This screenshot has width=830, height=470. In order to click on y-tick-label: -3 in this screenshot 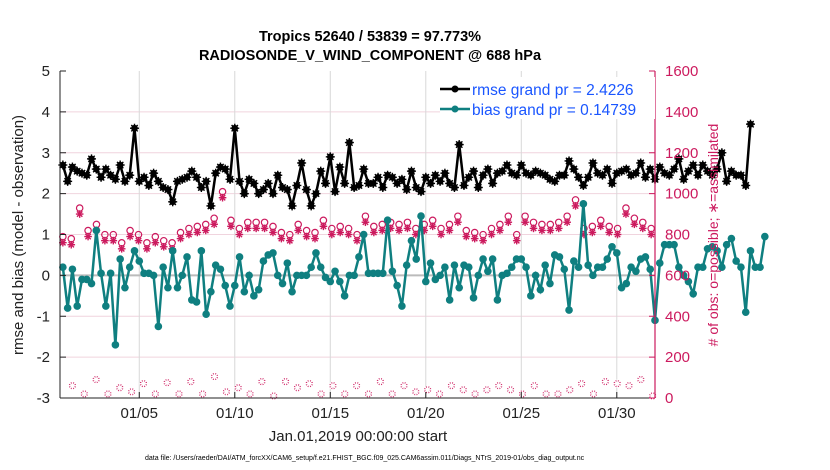, I will do `click(43, 398)`.